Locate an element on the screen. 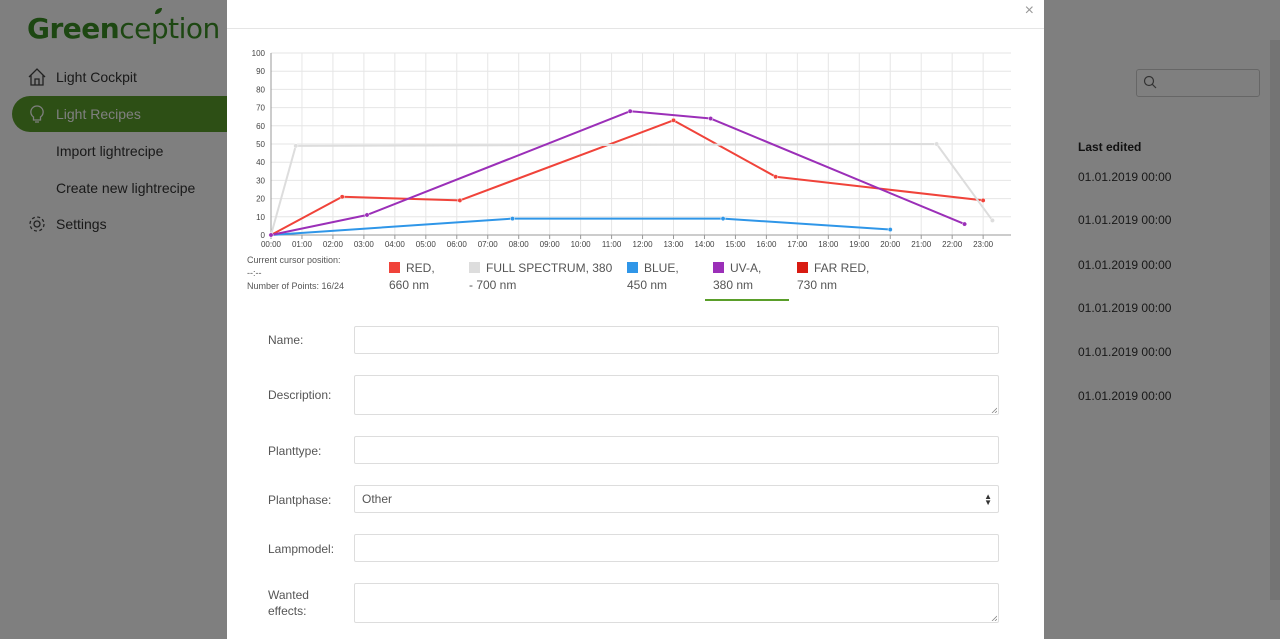  cursor-position-label: Current cursor position: is located at coordinates (294, 260).